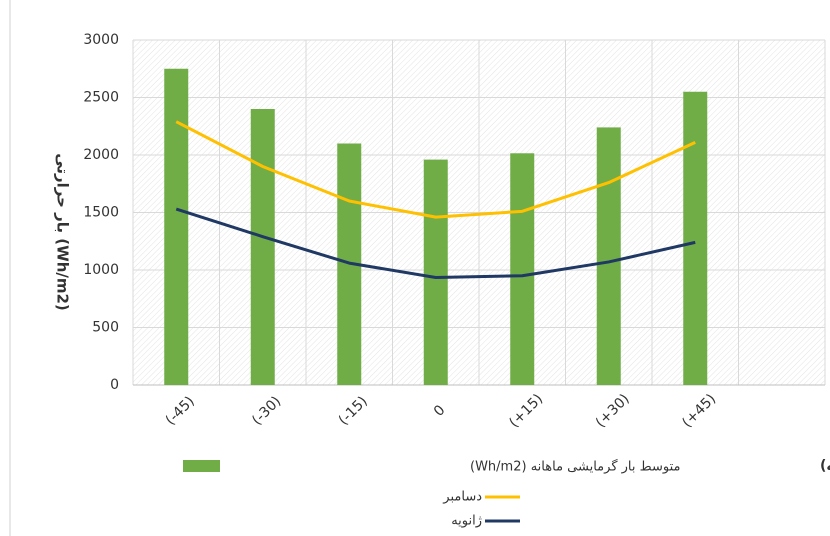  What do you see at coordinates (105, 328) in the screenshot?
I see `y-tick-label: 500` at bounding box center [105, 328].